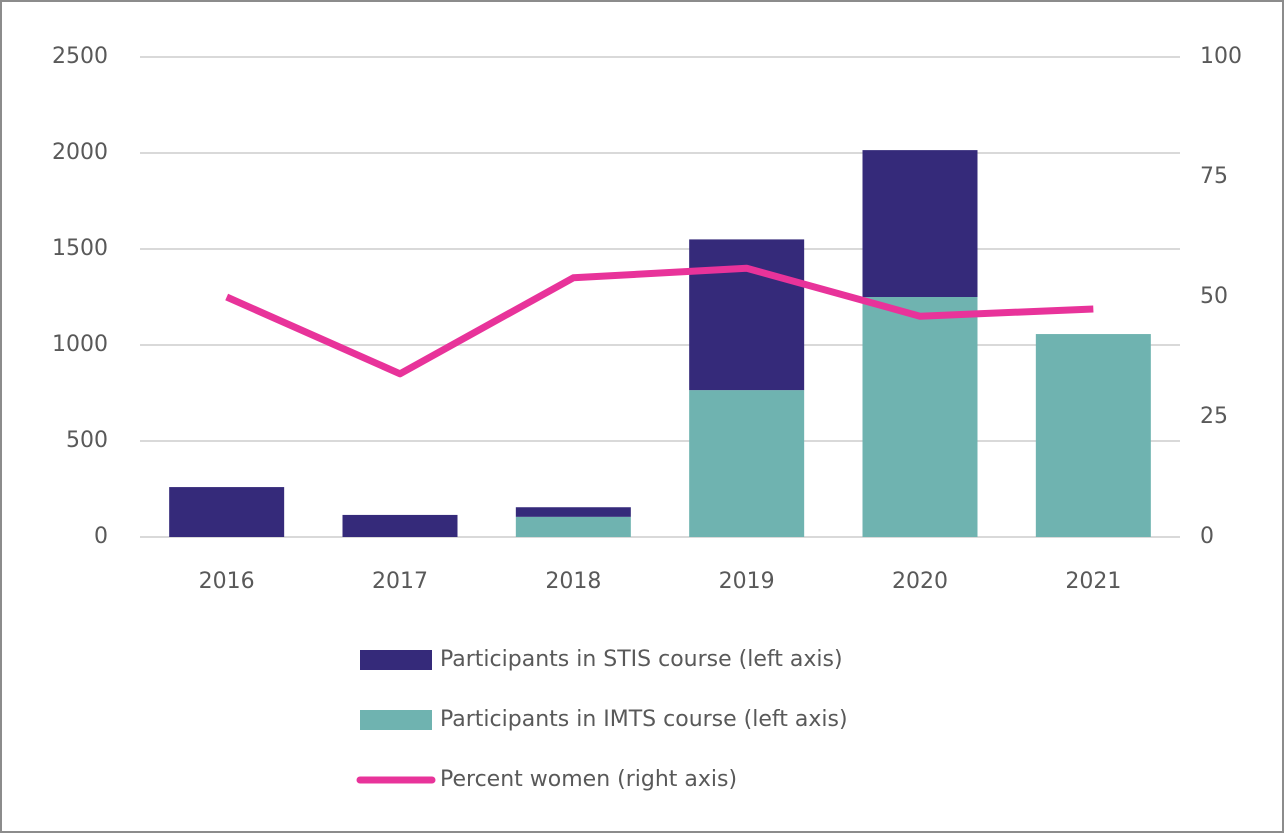 The width and height of the screenshot is (1284, 833). Describe the element at coordinates (1214, 296) in the screenshot. I see `y2-tick-label: 50` at that location.